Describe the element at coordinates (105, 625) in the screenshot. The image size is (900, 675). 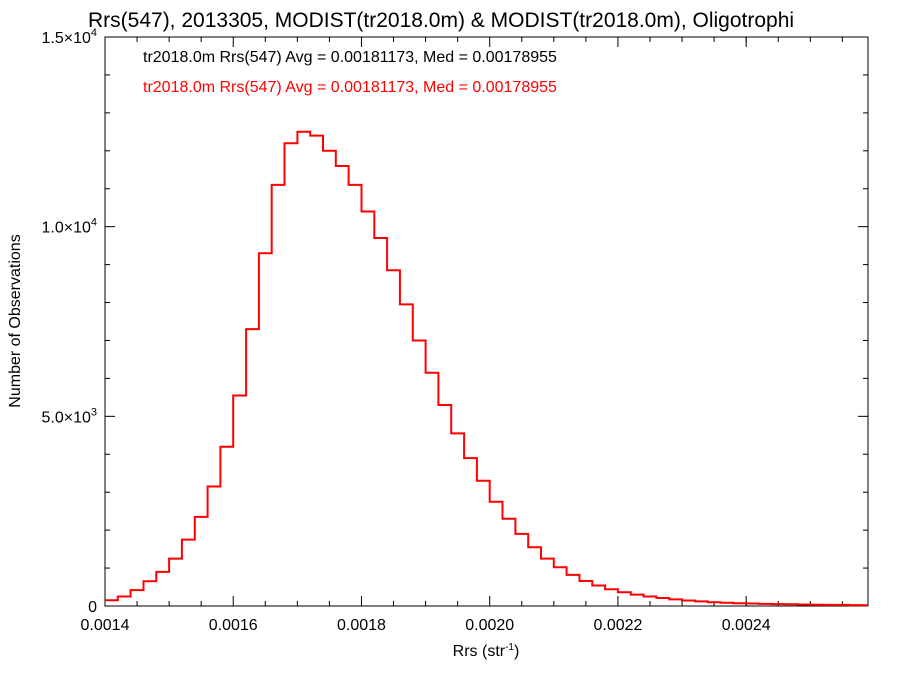
I see `x-tick-label: 0.0014` at that location.